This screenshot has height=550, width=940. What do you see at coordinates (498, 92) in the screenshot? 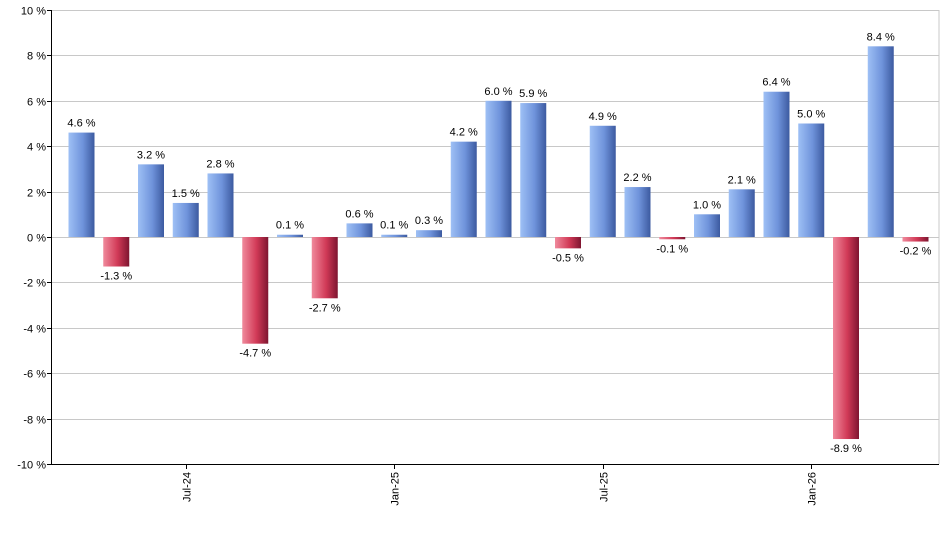
I see `data-label: 6.0 %` at bounding box center [498, 92].